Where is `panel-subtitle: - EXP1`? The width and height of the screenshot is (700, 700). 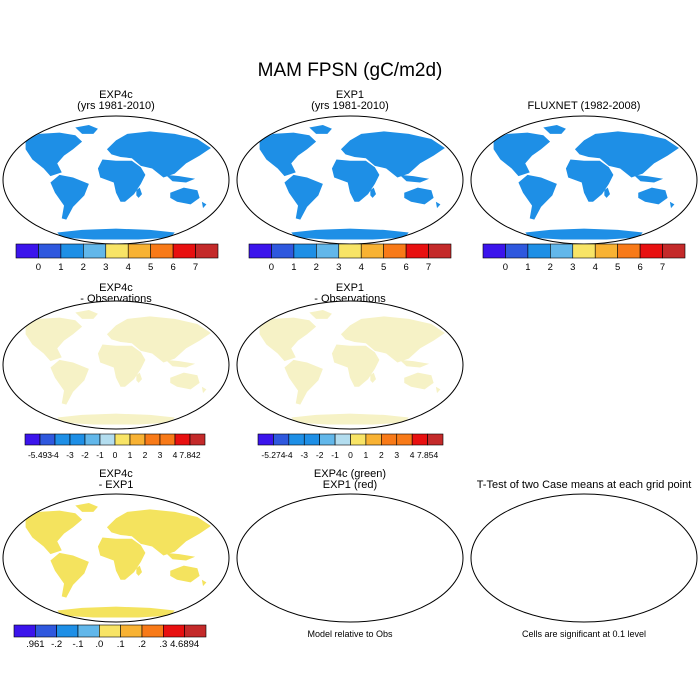
panel-subtitle: - EXP1 is located at coordinates (116, 485).